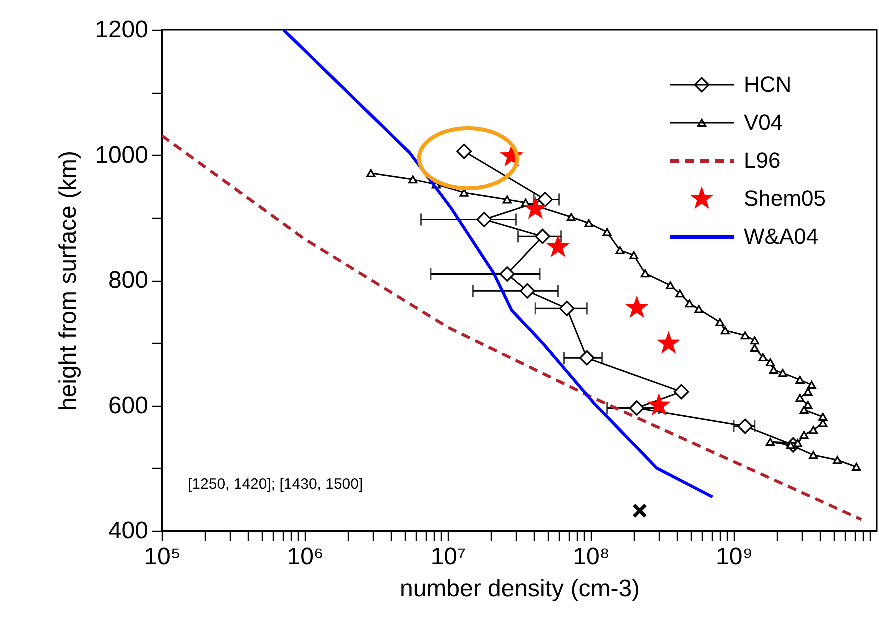  Describe the element at coordinates (781, 236) in the screenshot. I see `legend-label: W&A04` at that location.